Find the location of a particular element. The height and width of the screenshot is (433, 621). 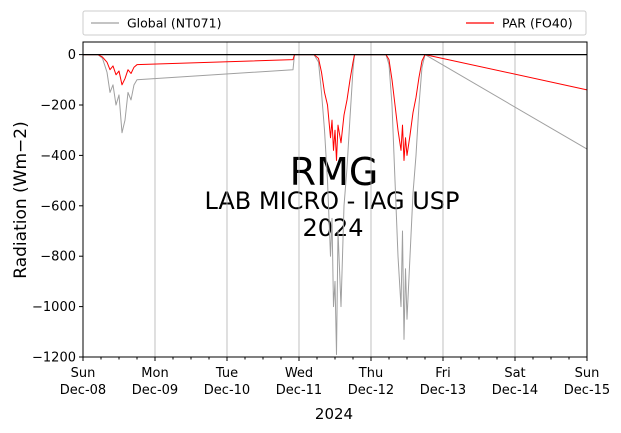

watermark-line-2: LAB MICRO - IAG USP is located at coordinates (331, 201).